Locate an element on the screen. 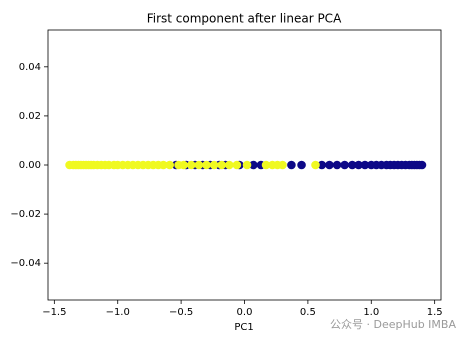 The height and width of the screenshot is (344, 469). y-tick-label: −0.02 is located at coordinates (25, 214).